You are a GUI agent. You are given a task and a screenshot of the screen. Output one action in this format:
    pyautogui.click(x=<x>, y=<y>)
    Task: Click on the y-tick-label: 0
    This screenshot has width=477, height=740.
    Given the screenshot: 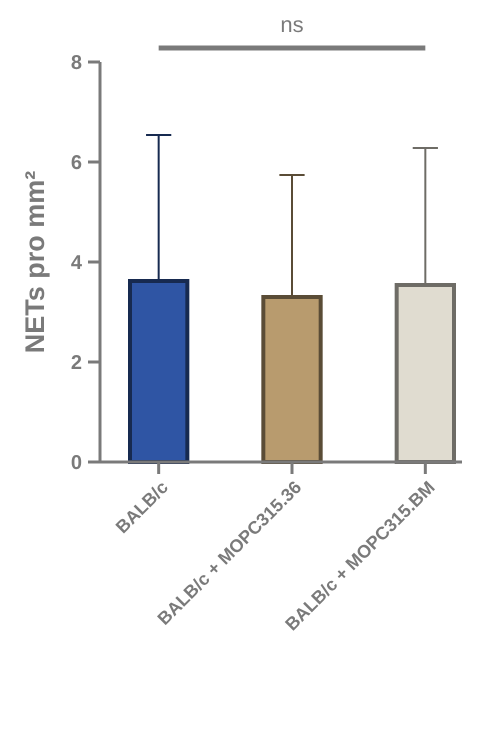 What is the action you would take?
    pyautogui.click(x=76, y=463)
    